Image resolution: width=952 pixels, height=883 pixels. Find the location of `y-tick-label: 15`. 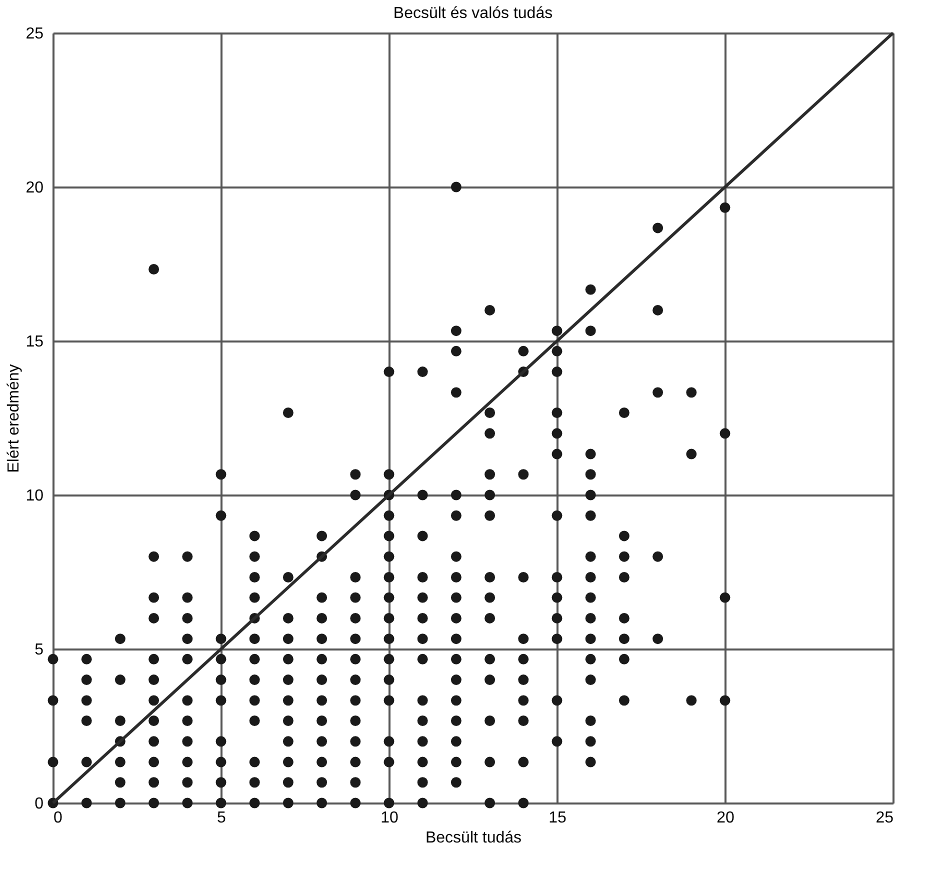

y-tick-label: 15 is located at coordinates (35, 342).